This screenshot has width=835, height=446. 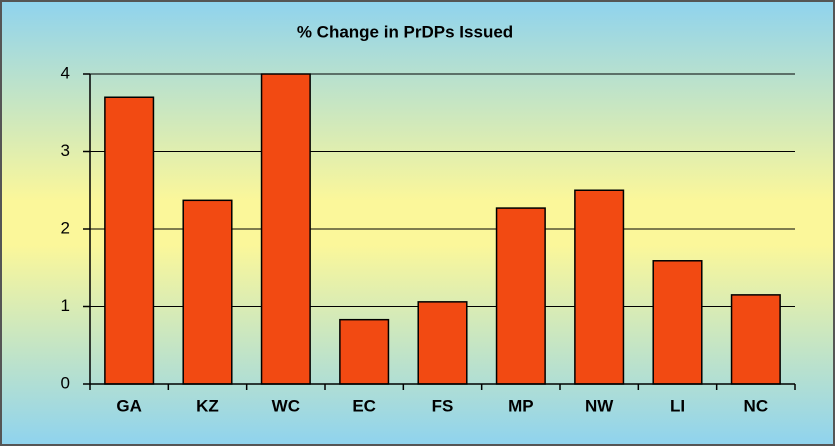 What do you see at coordinates (286, 405) in the screenshot?
I see `x-tick-label: WC` at bounding box center [286, 405].